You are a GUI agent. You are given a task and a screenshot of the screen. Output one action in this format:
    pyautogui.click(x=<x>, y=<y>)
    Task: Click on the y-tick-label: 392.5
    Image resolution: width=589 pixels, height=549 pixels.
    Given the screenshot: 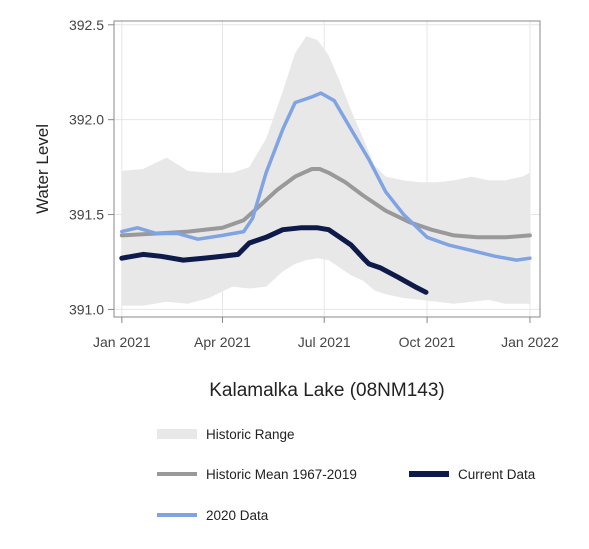 What is the action you would take?
    pyautogui.click(x=86, y=25)
    